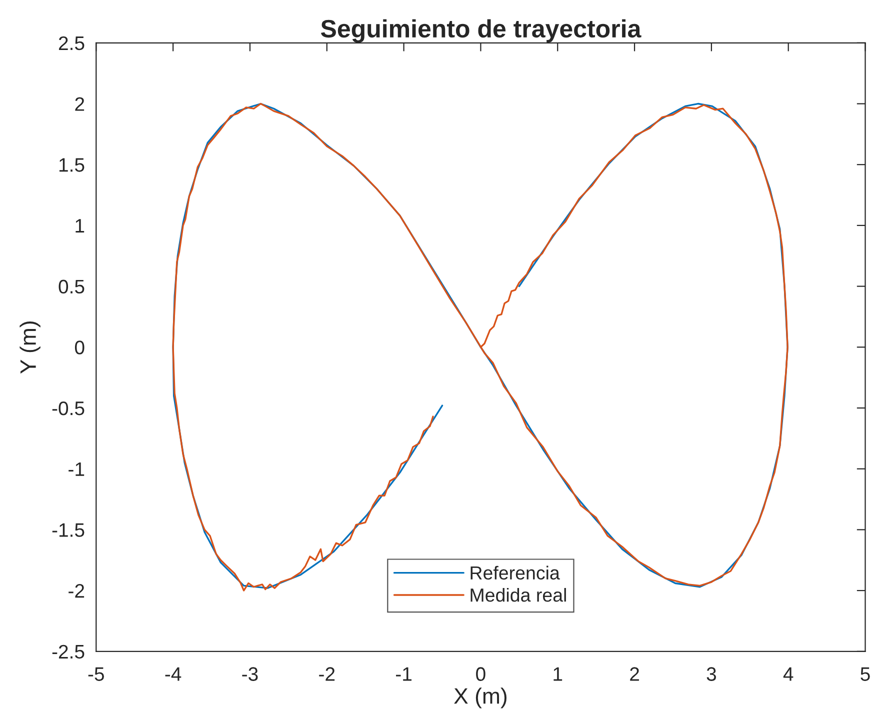 Image resolution: width=874 pixels, height=727 pixels. I want to click on y-tick-label: -2, so click(76, 591).